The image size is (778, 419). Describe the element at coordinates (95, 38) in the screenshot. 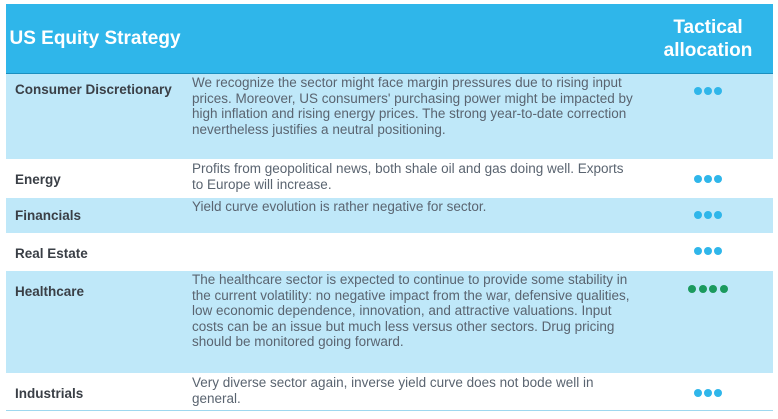

I see `header-strategy-title: US Equity Strategy` at that location.